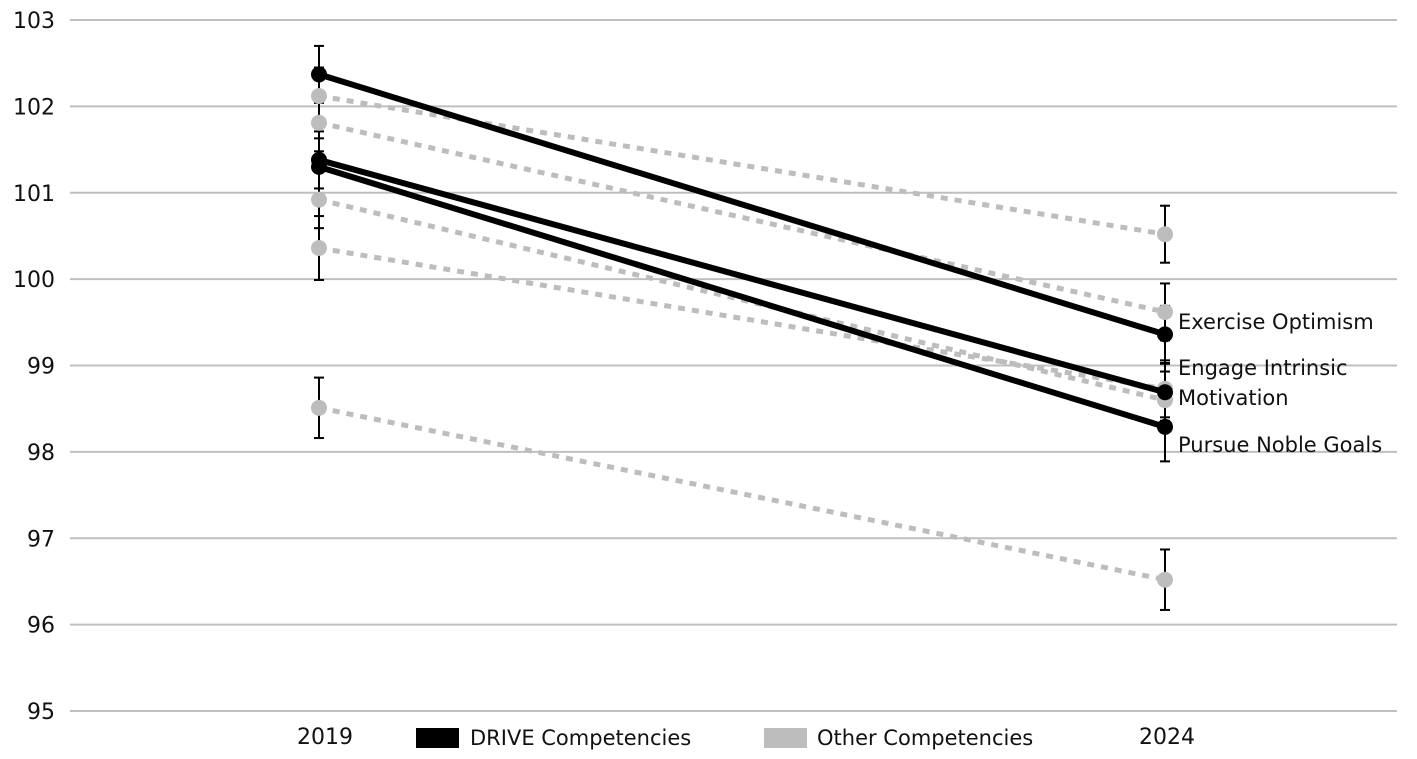  I want to click on legend-swatch-drive, so click(437, 738).